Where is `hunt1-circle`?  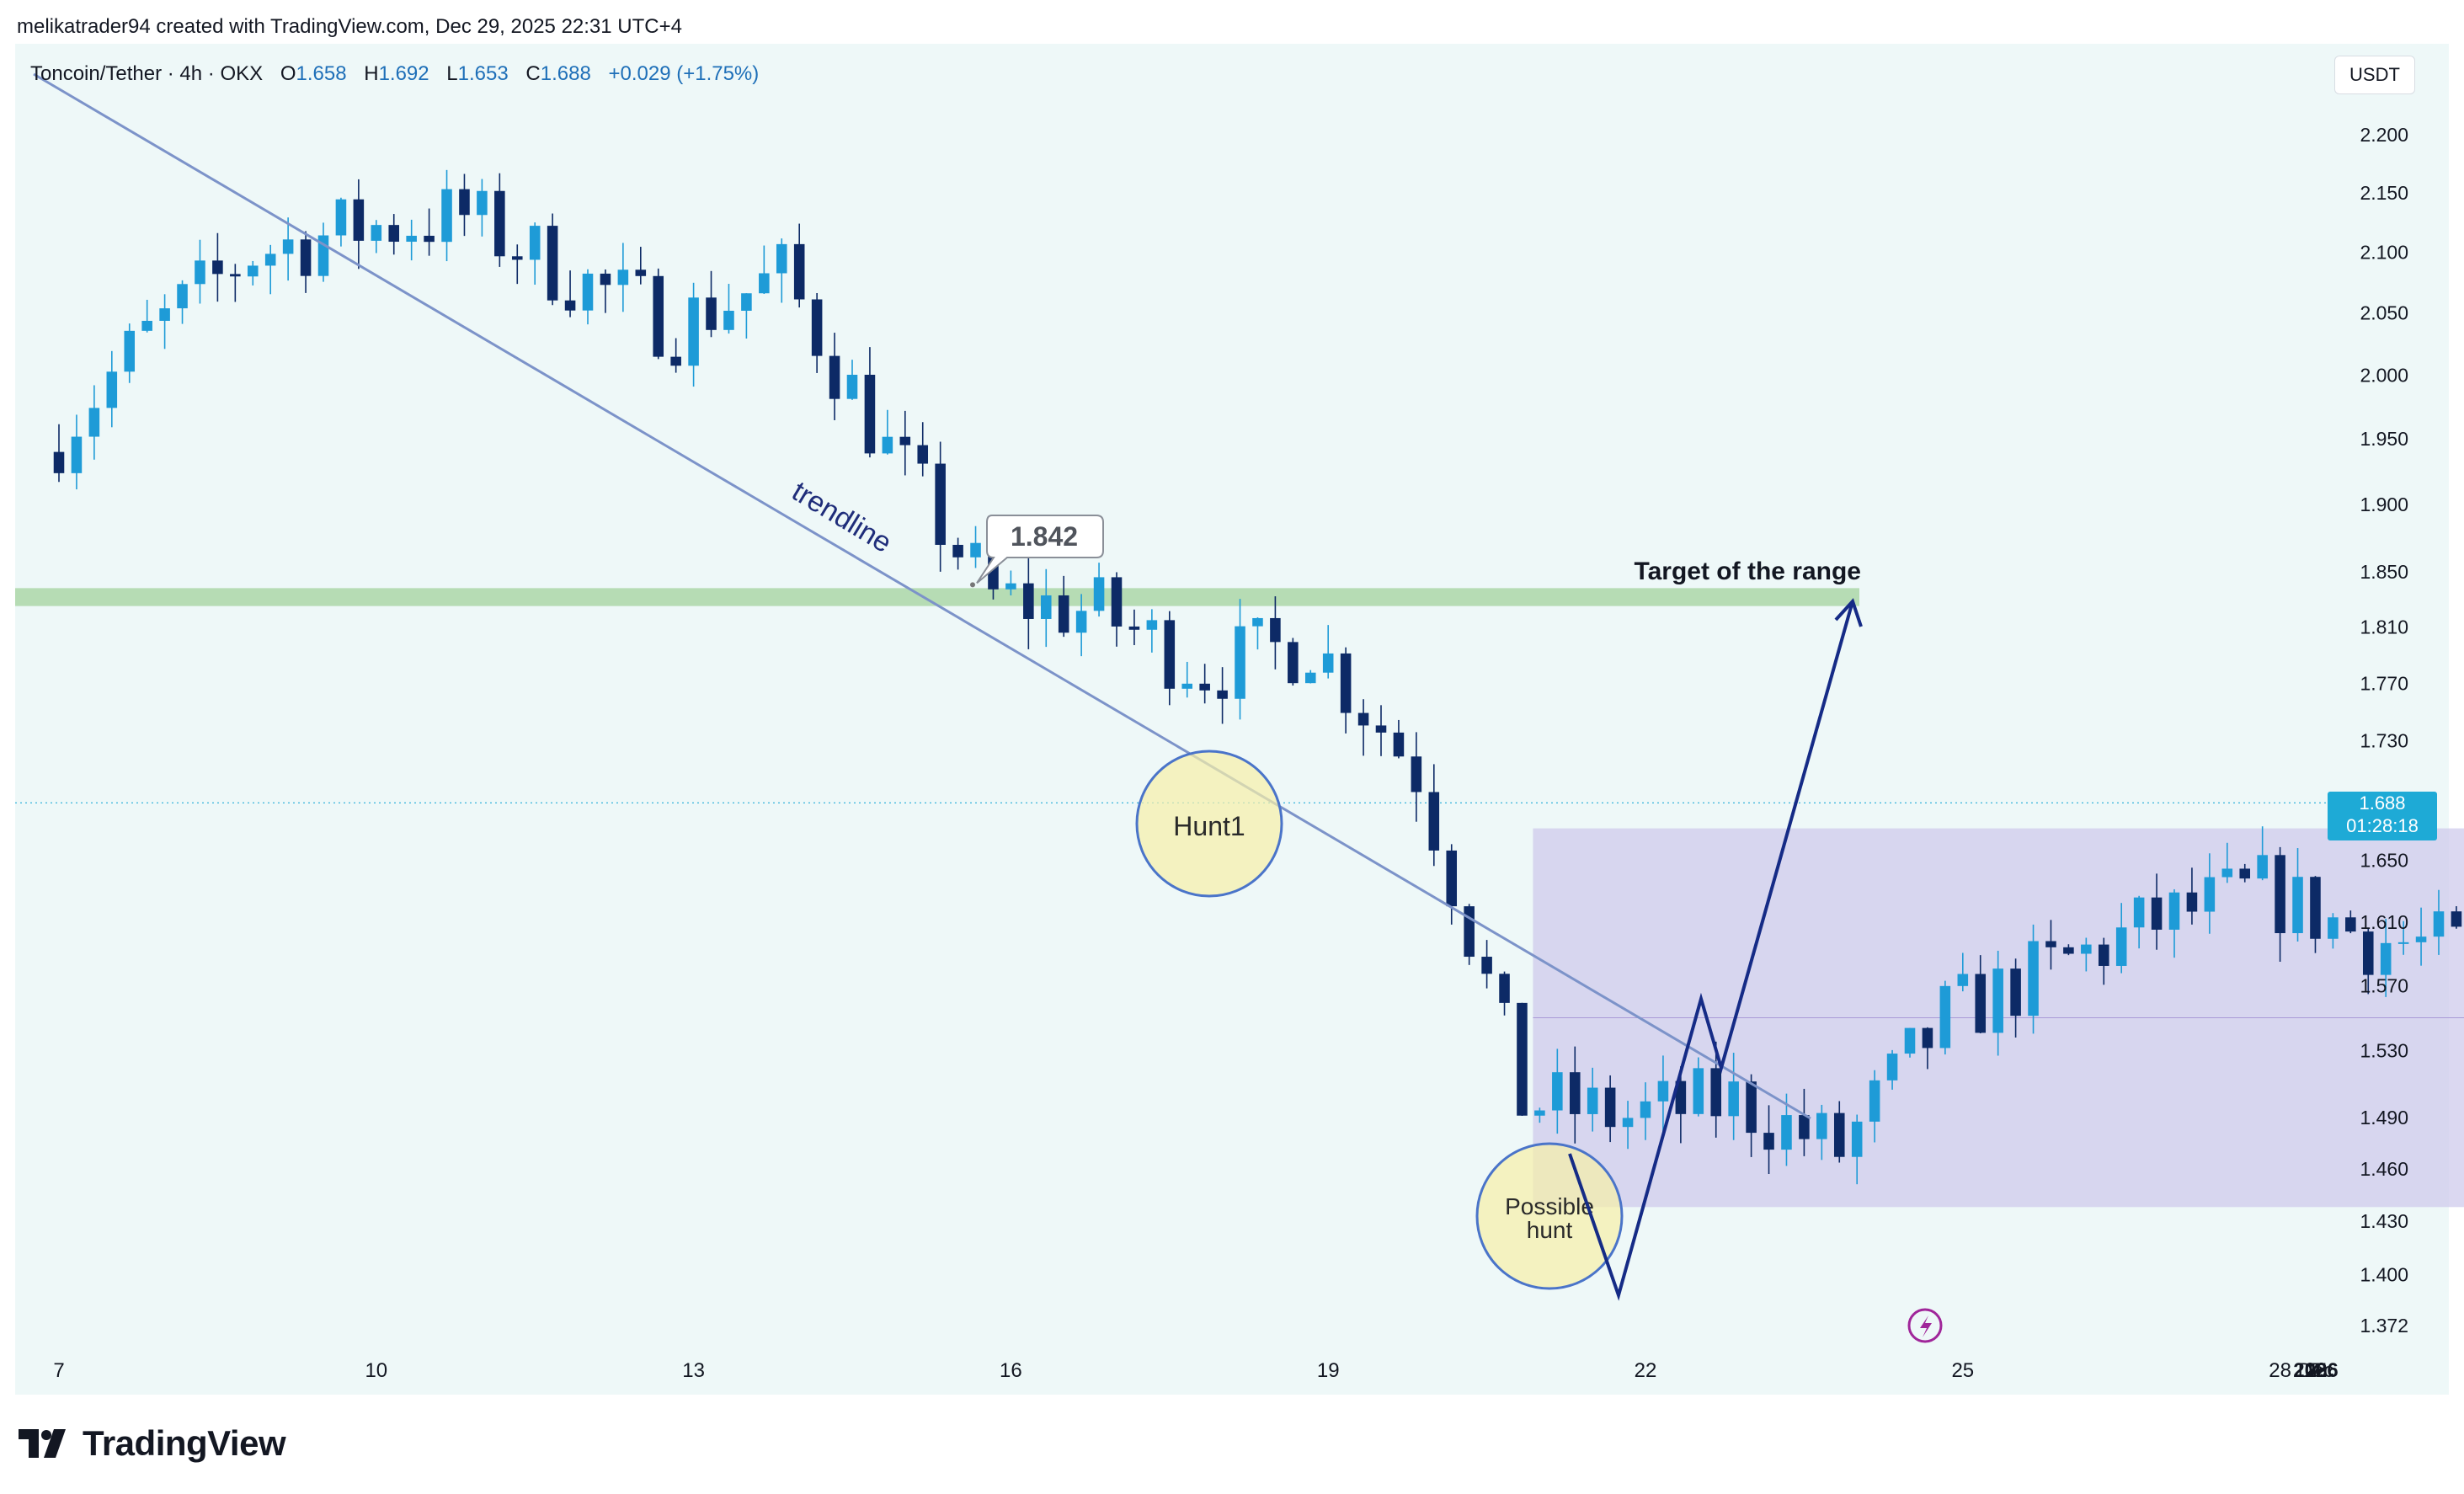 hunt1-circle is located at coordinates (1209, 824).